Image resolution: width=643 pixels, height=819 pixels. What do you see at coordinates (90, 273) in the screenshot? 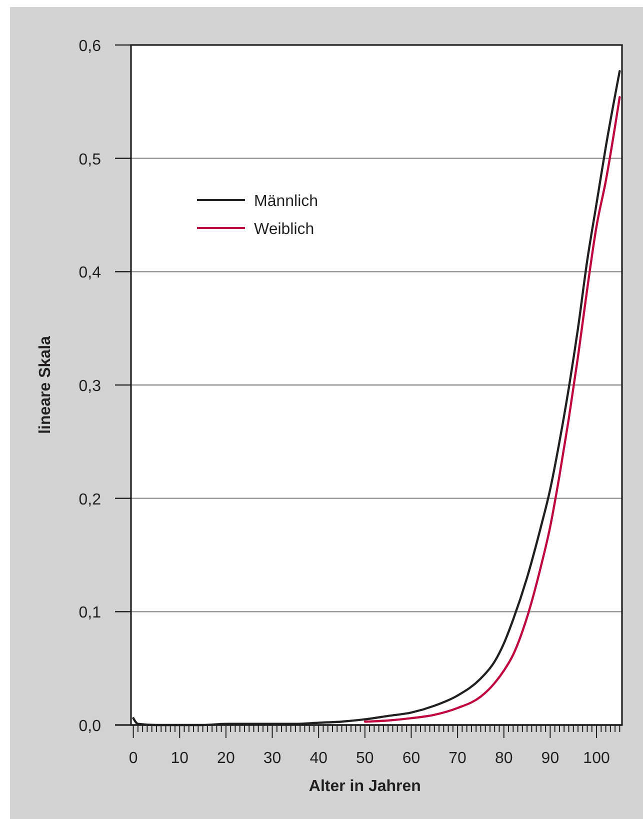
I see `y-tick-label: 0,4` at bounding box center [90, 273].